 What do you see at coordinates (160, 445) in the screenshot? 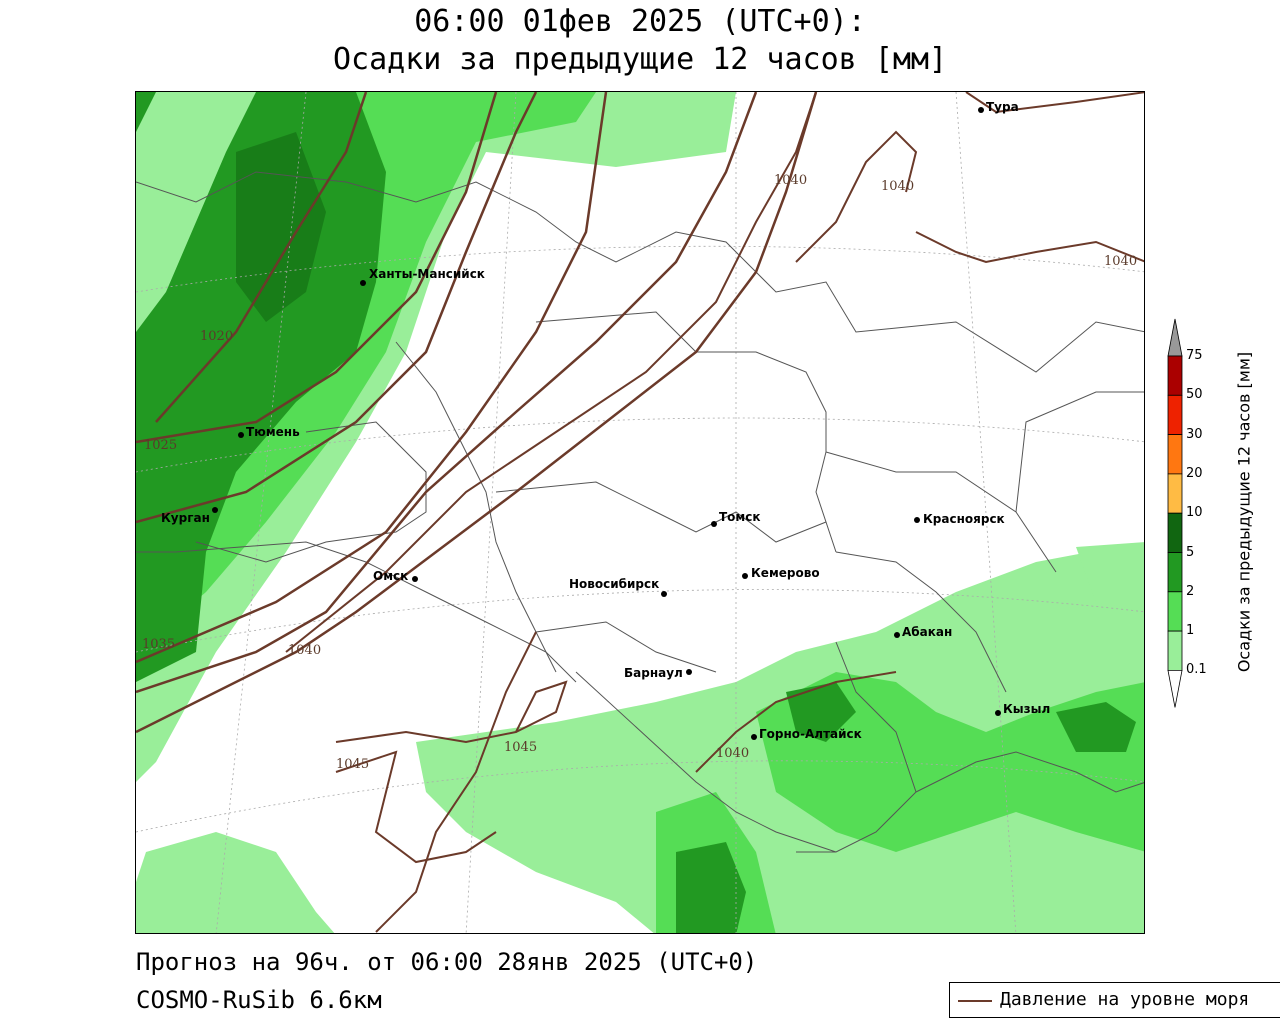
I see `isobar-label: 1025` at bounding box center [160, 445].